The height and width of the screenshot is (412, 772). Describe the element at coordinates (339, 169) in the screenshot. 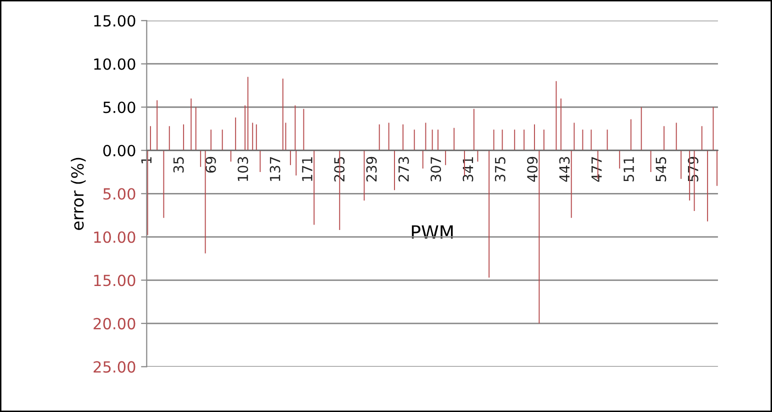

I see `x-tick-label: 205` at that location.